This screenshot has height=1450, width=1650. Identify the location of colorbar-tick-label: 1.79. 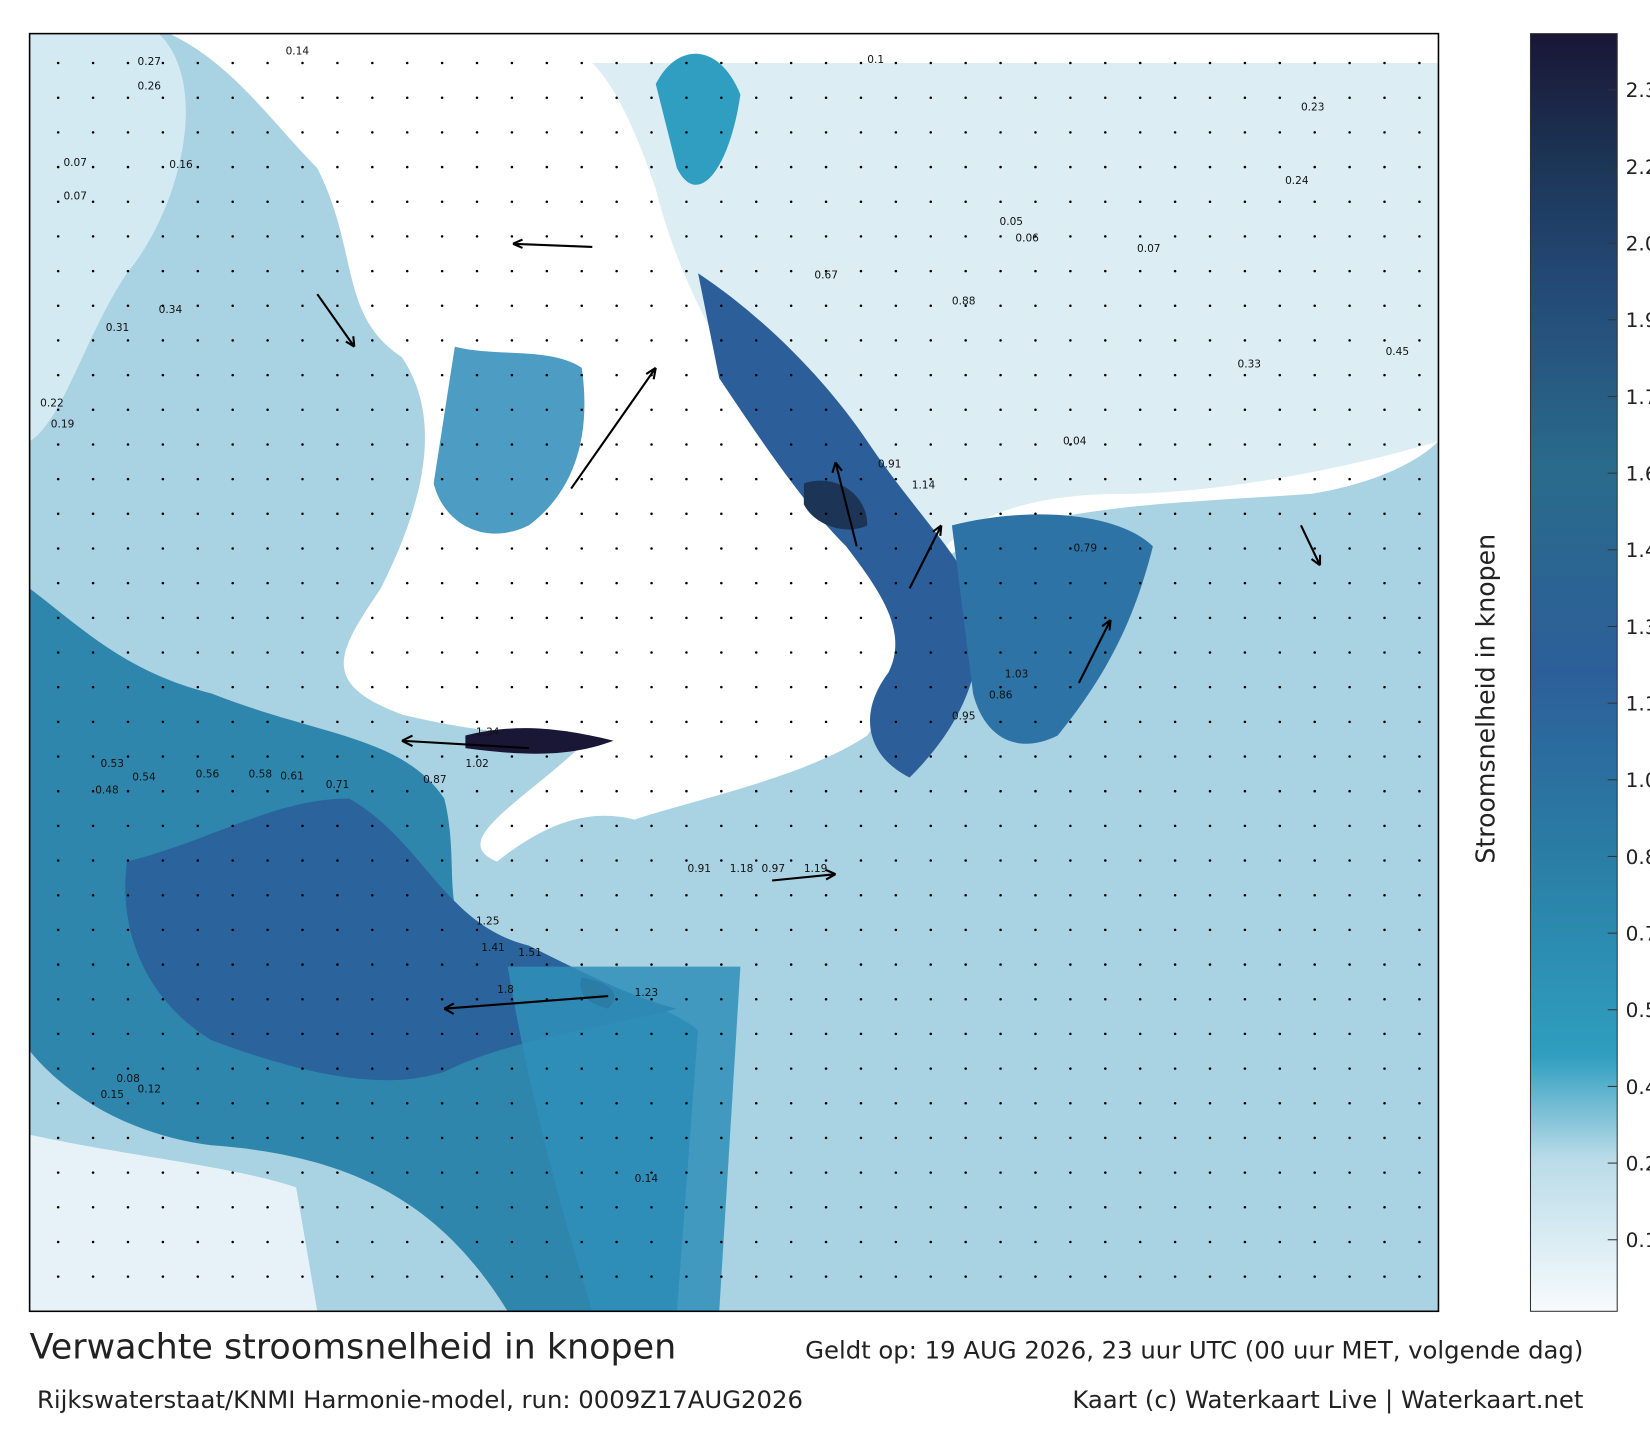
(1638, 397).